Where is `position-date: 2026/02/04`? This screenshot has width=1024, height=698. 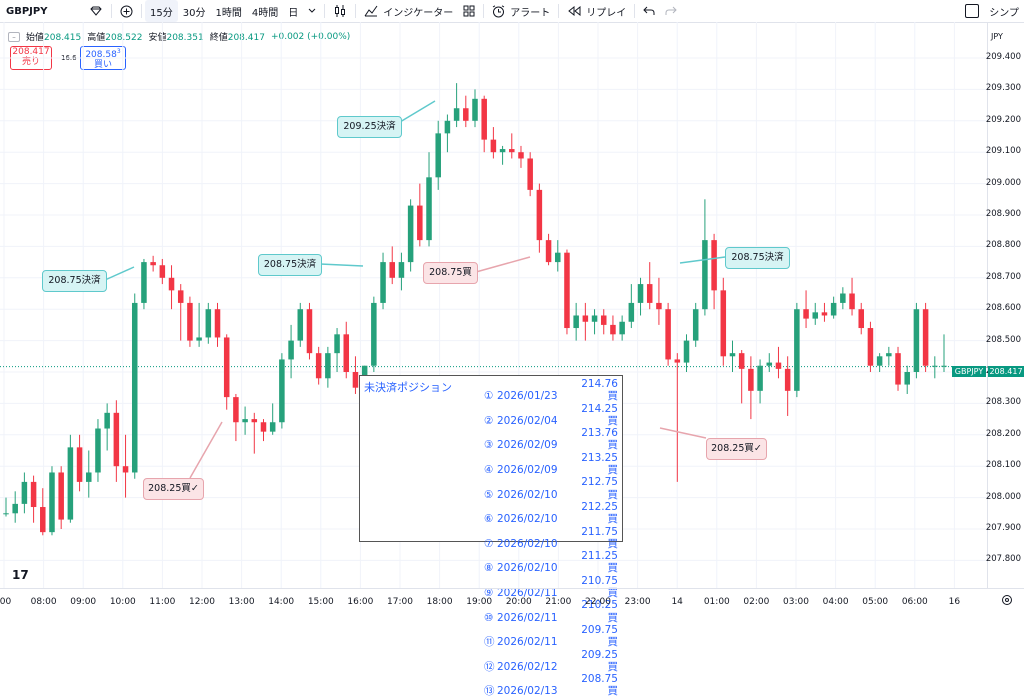 position-date: 2026/02/04 is located at coordinates (527, 420).